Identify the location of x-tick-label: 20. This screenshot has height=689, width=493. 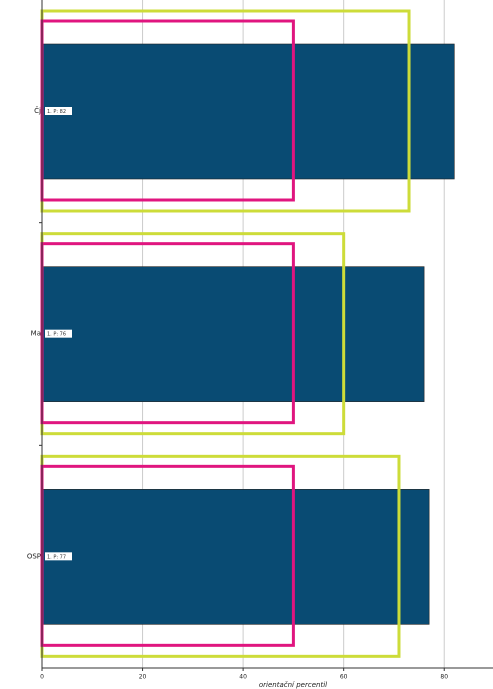
(143, 677).